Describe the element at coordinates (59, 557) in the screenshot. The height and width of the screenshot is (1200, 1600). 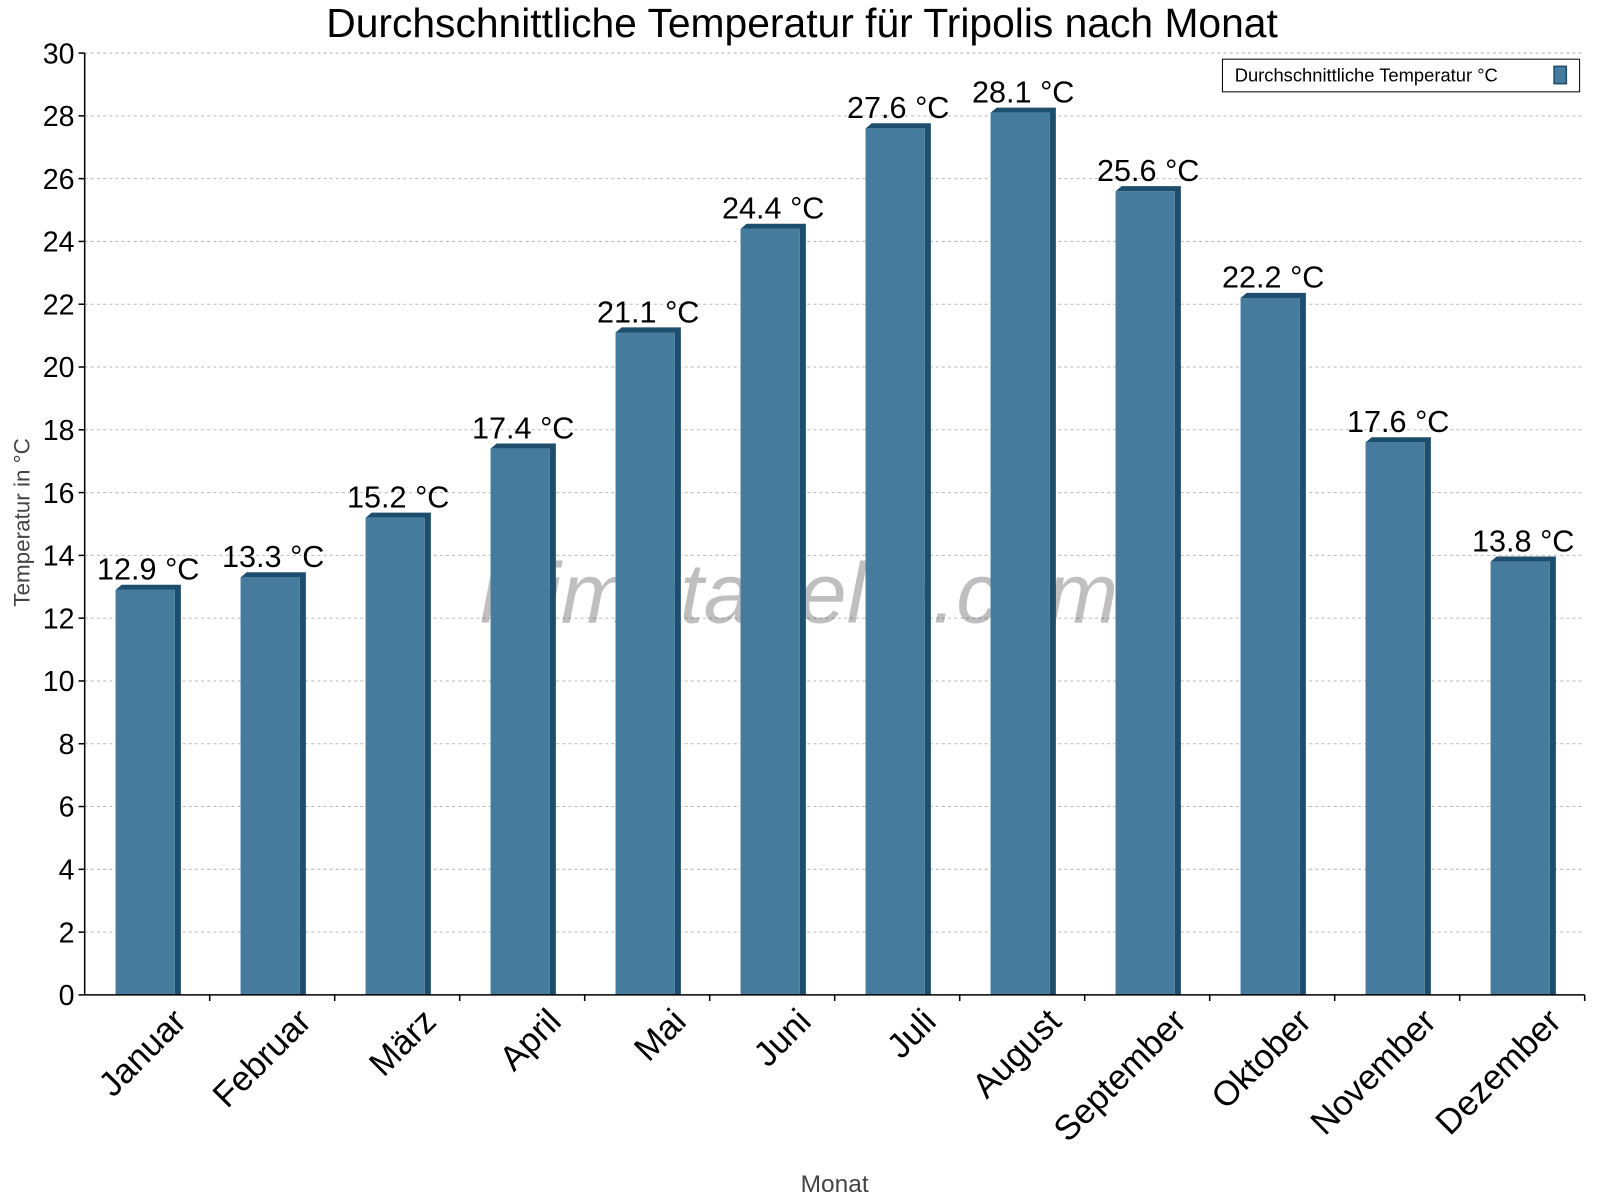
I see `y-tick-label: 14` at that location.